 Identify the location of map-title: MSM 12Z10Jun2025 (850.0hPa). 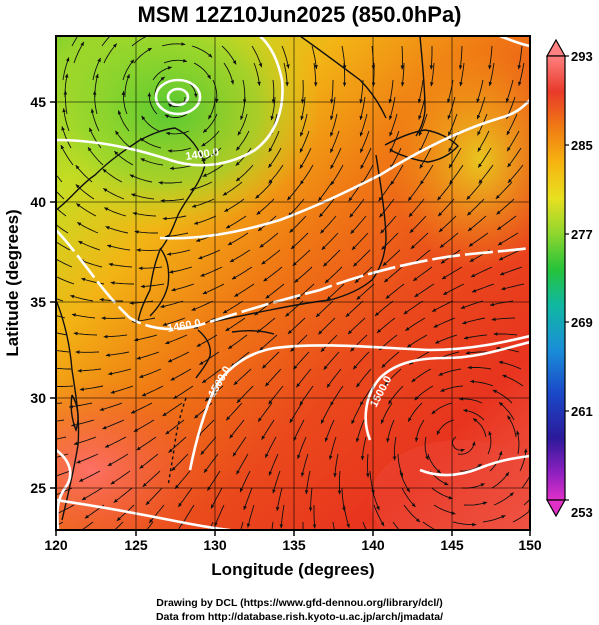
(299, 14).